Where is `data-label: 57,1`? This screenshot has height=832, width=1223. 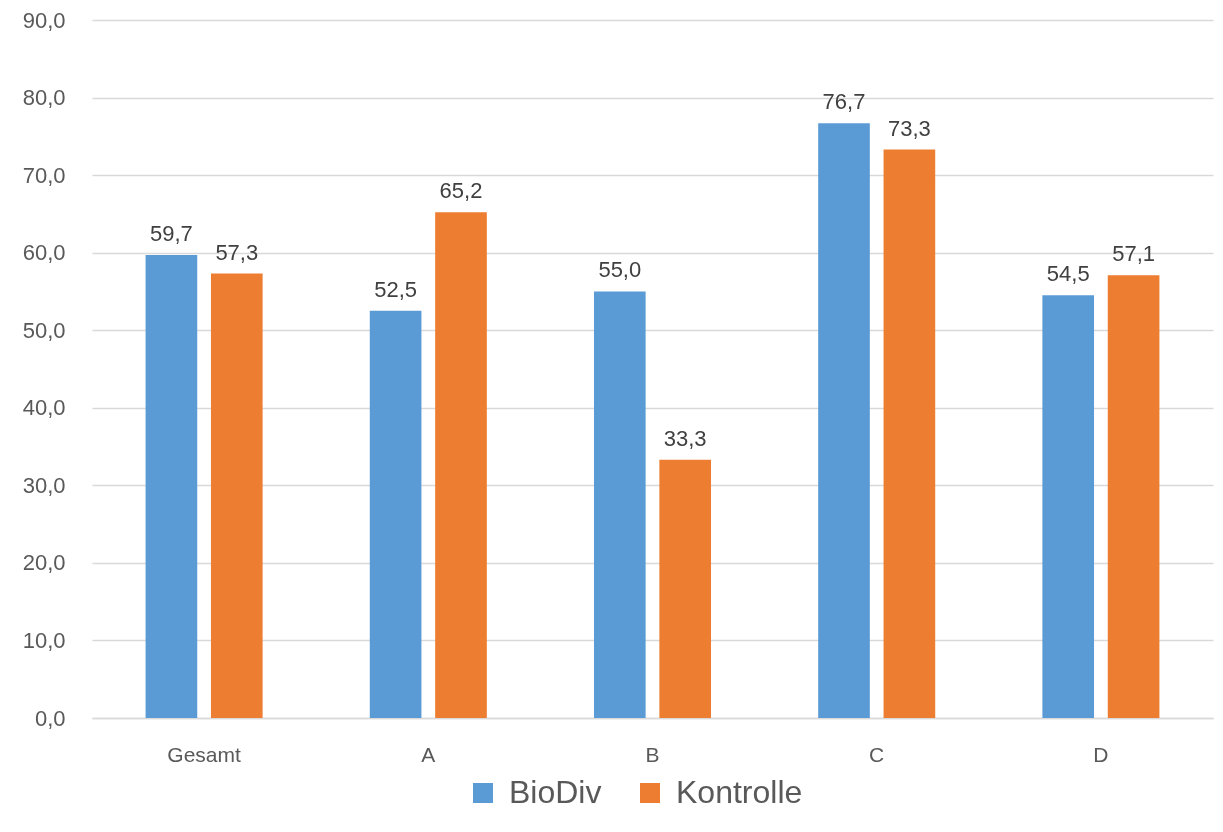 data-label: 57,1 is located at coordinates (1133, 254).